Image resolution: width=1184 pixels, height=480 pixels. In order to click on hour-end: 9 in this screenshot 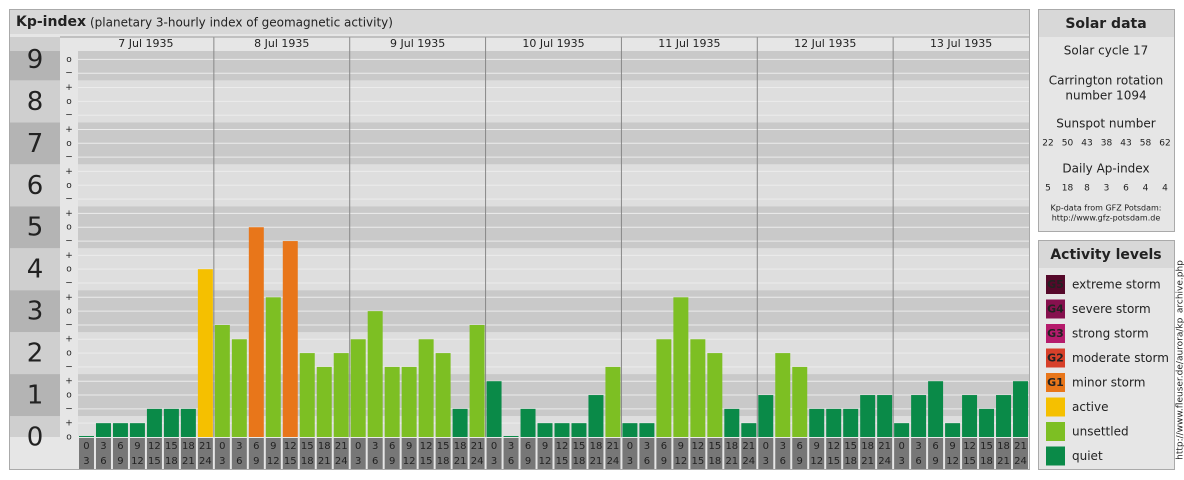, I will do `click(120, 461)`.